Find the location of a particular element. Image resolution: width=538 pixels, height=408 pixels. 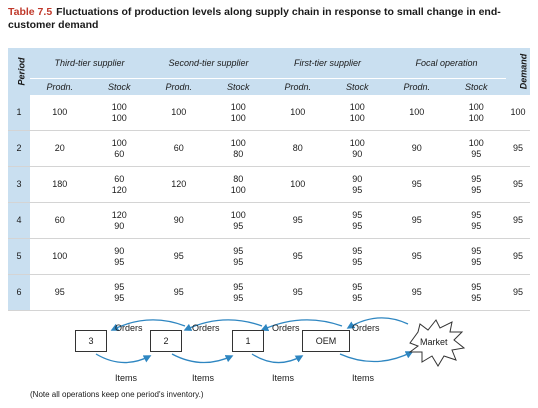

prodn-value: 90 is located at coordinates (178, 220).